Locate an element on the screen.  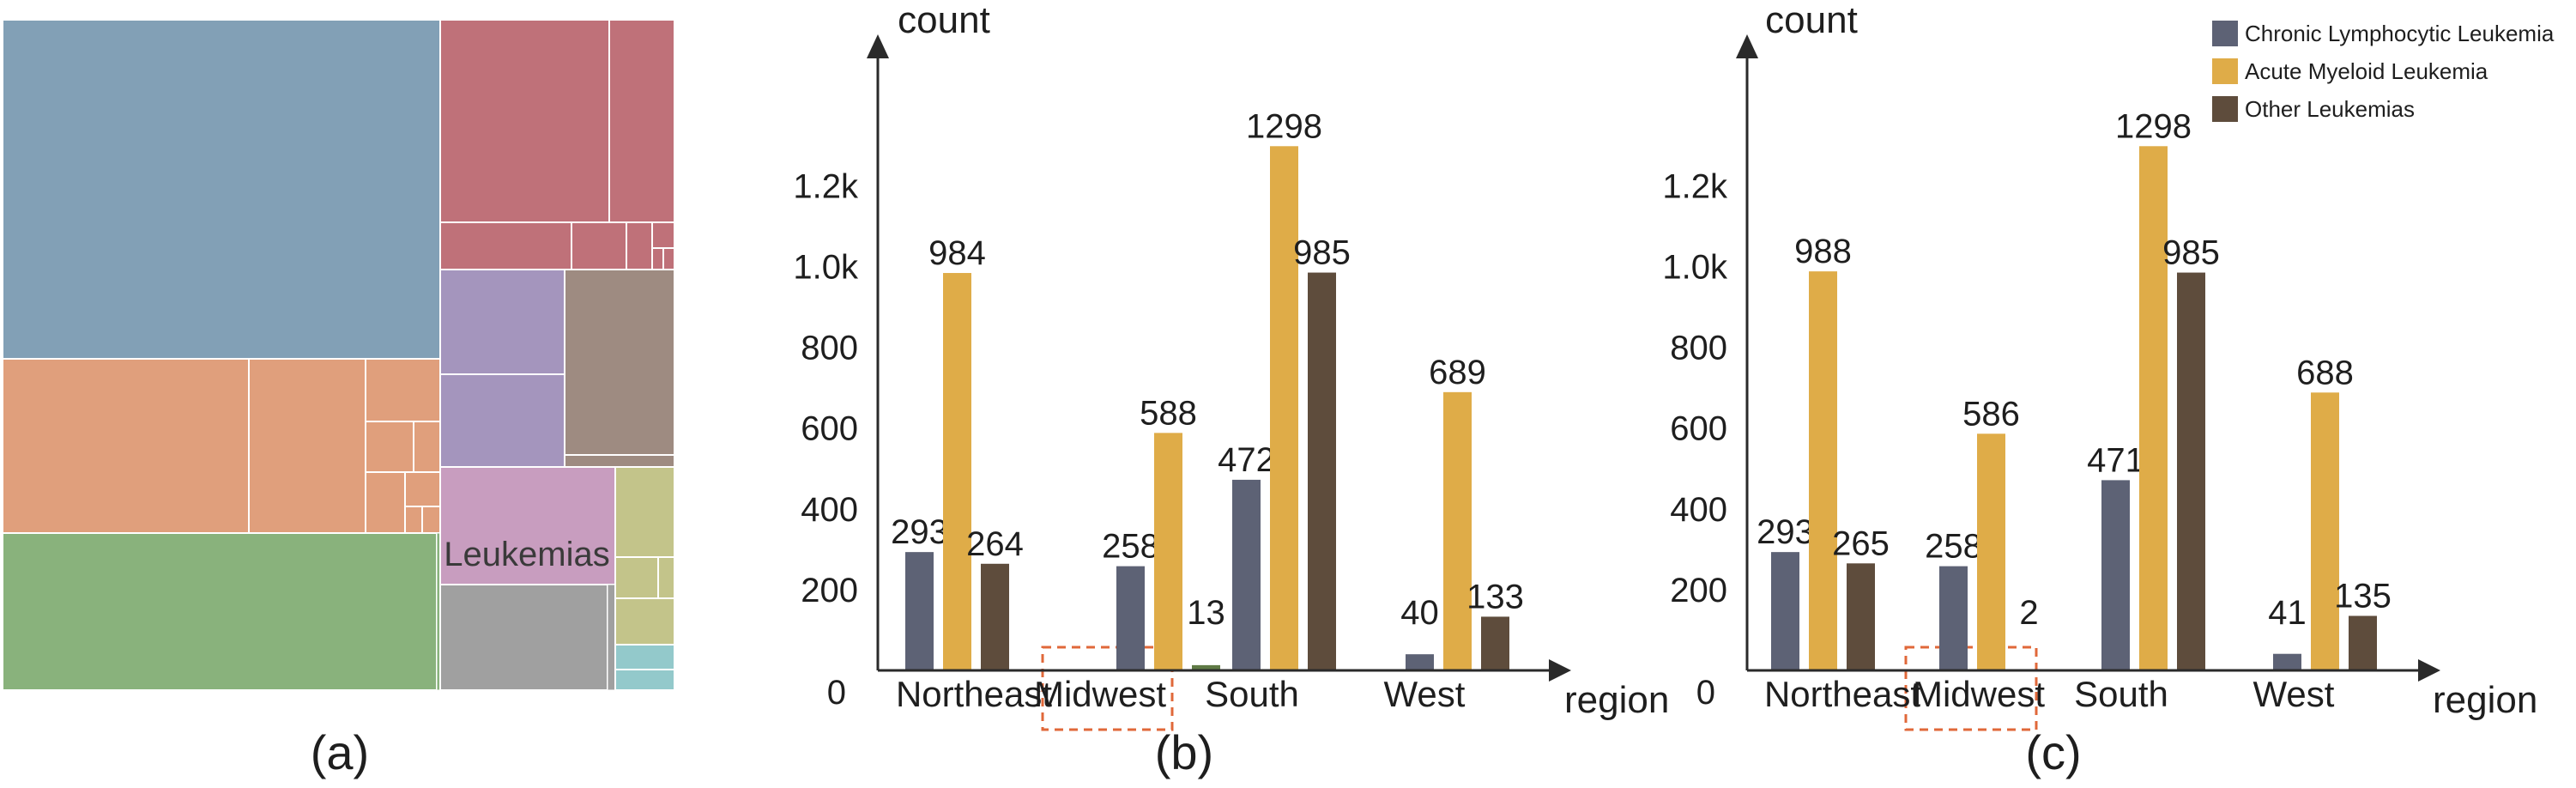
bar-value-label: 988 is located at coordinates (1823, 252).